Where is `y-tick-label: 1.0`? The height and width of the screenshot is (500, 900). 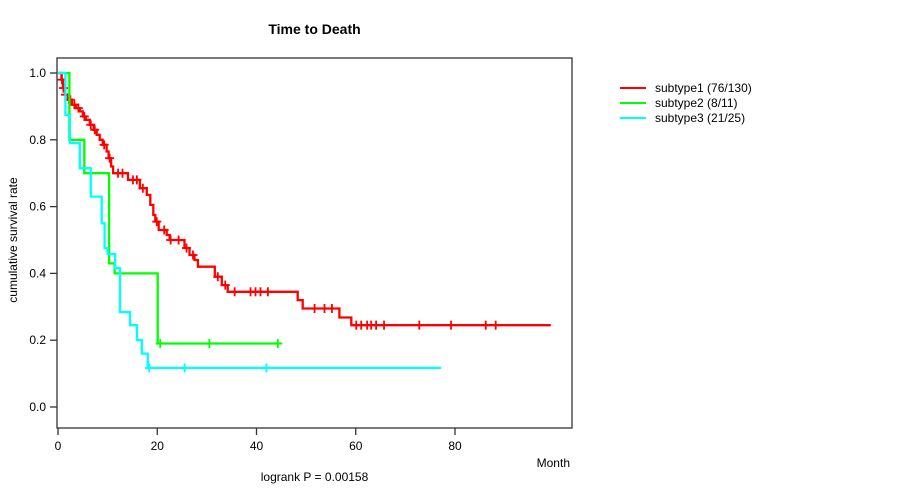 y-tick-label: 1.0 is located at coordinates (37, 73).